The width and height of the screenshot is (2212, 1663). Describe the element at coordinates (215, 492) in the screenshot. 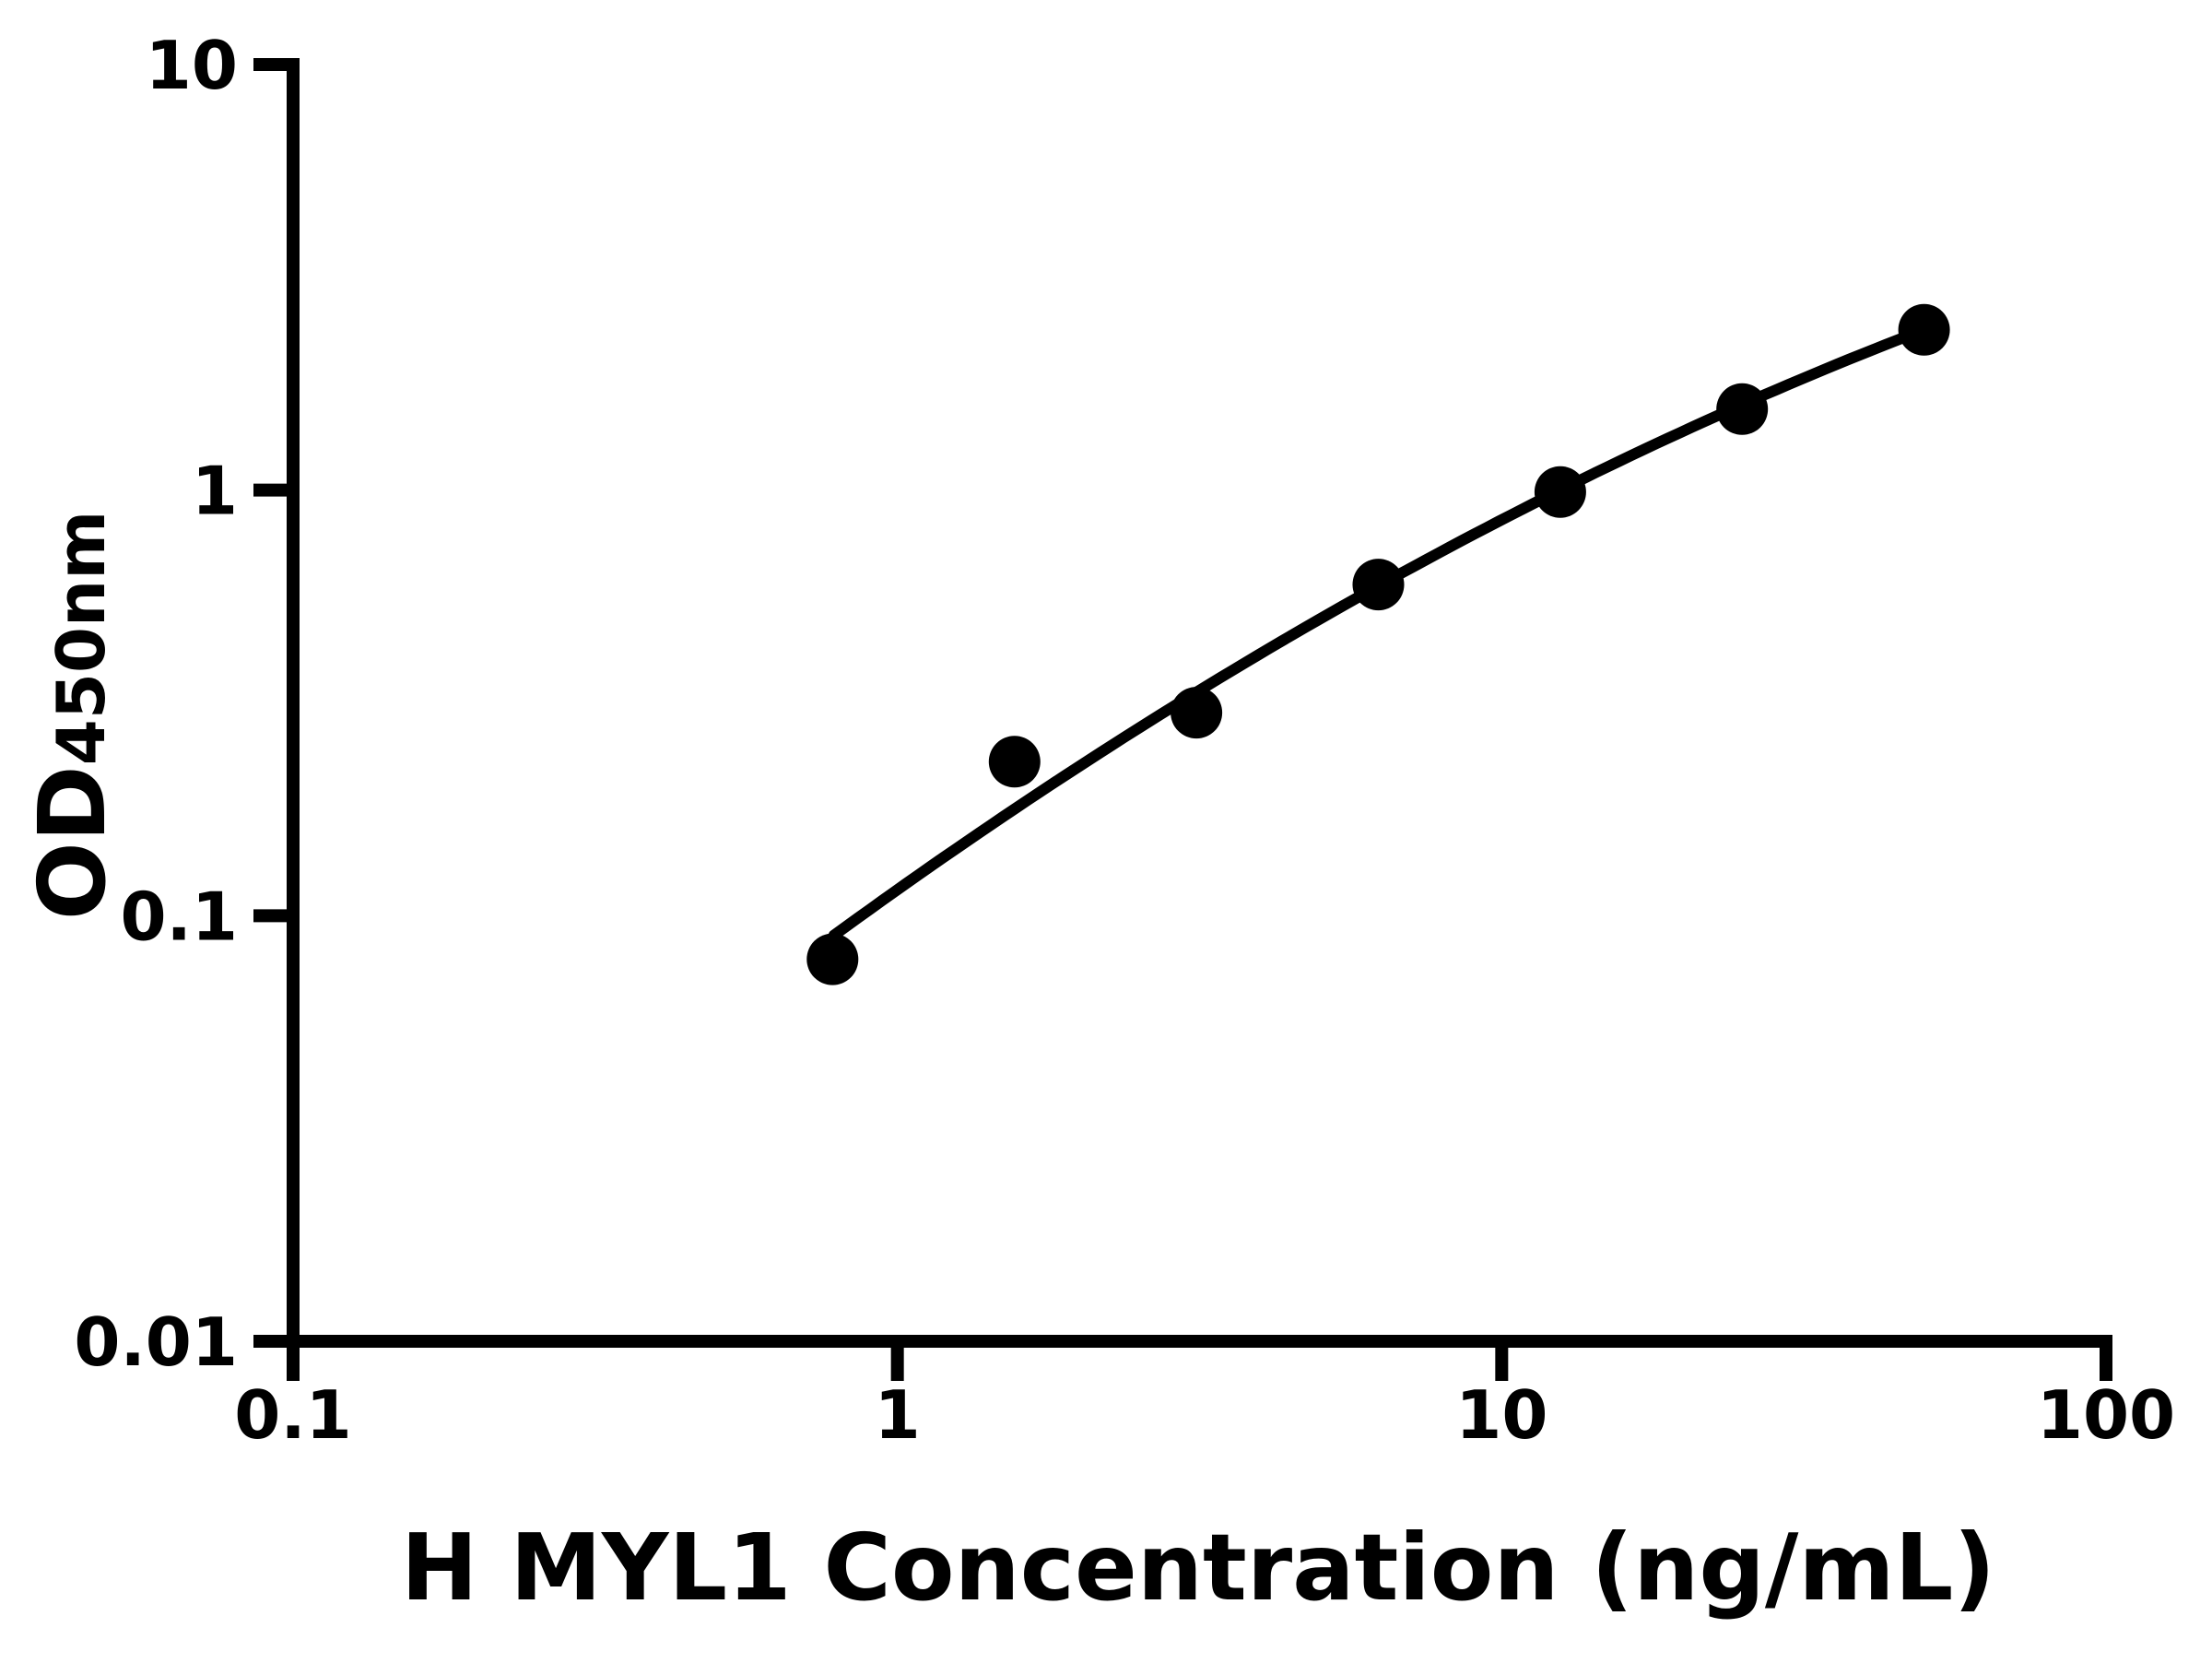

I see `y-tick-label: 1` at that location.